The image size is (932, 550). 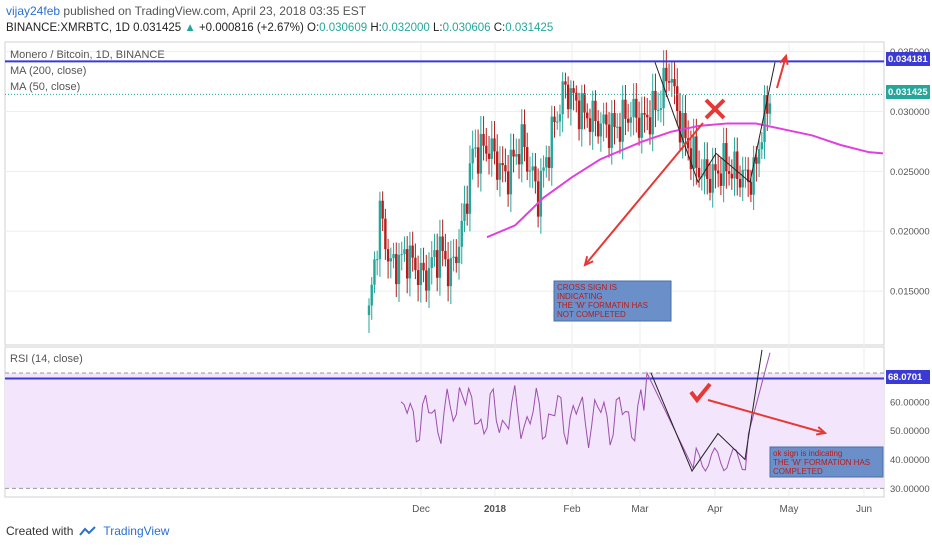 I want to click on author-link: vijay24feb, so click(x=33, y=11).